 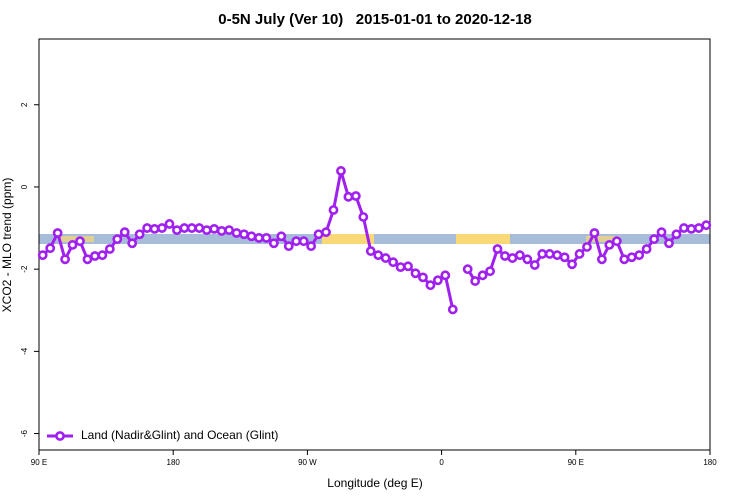 What do you see at coordinates (7, 245) in the screenshot?
I see `y-axis-label: XCO2 - MLO trend (ppm)` at bounding box center [7, 245].